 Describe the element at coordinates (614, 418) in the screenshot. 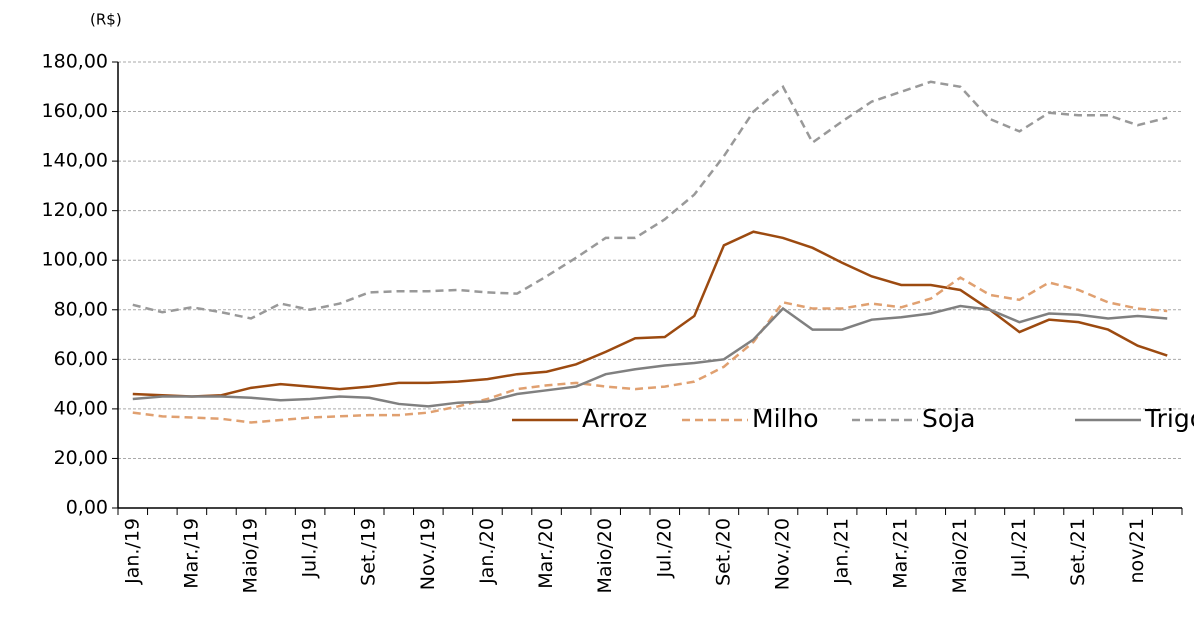

I see `legend-label: Arroz` at that location.